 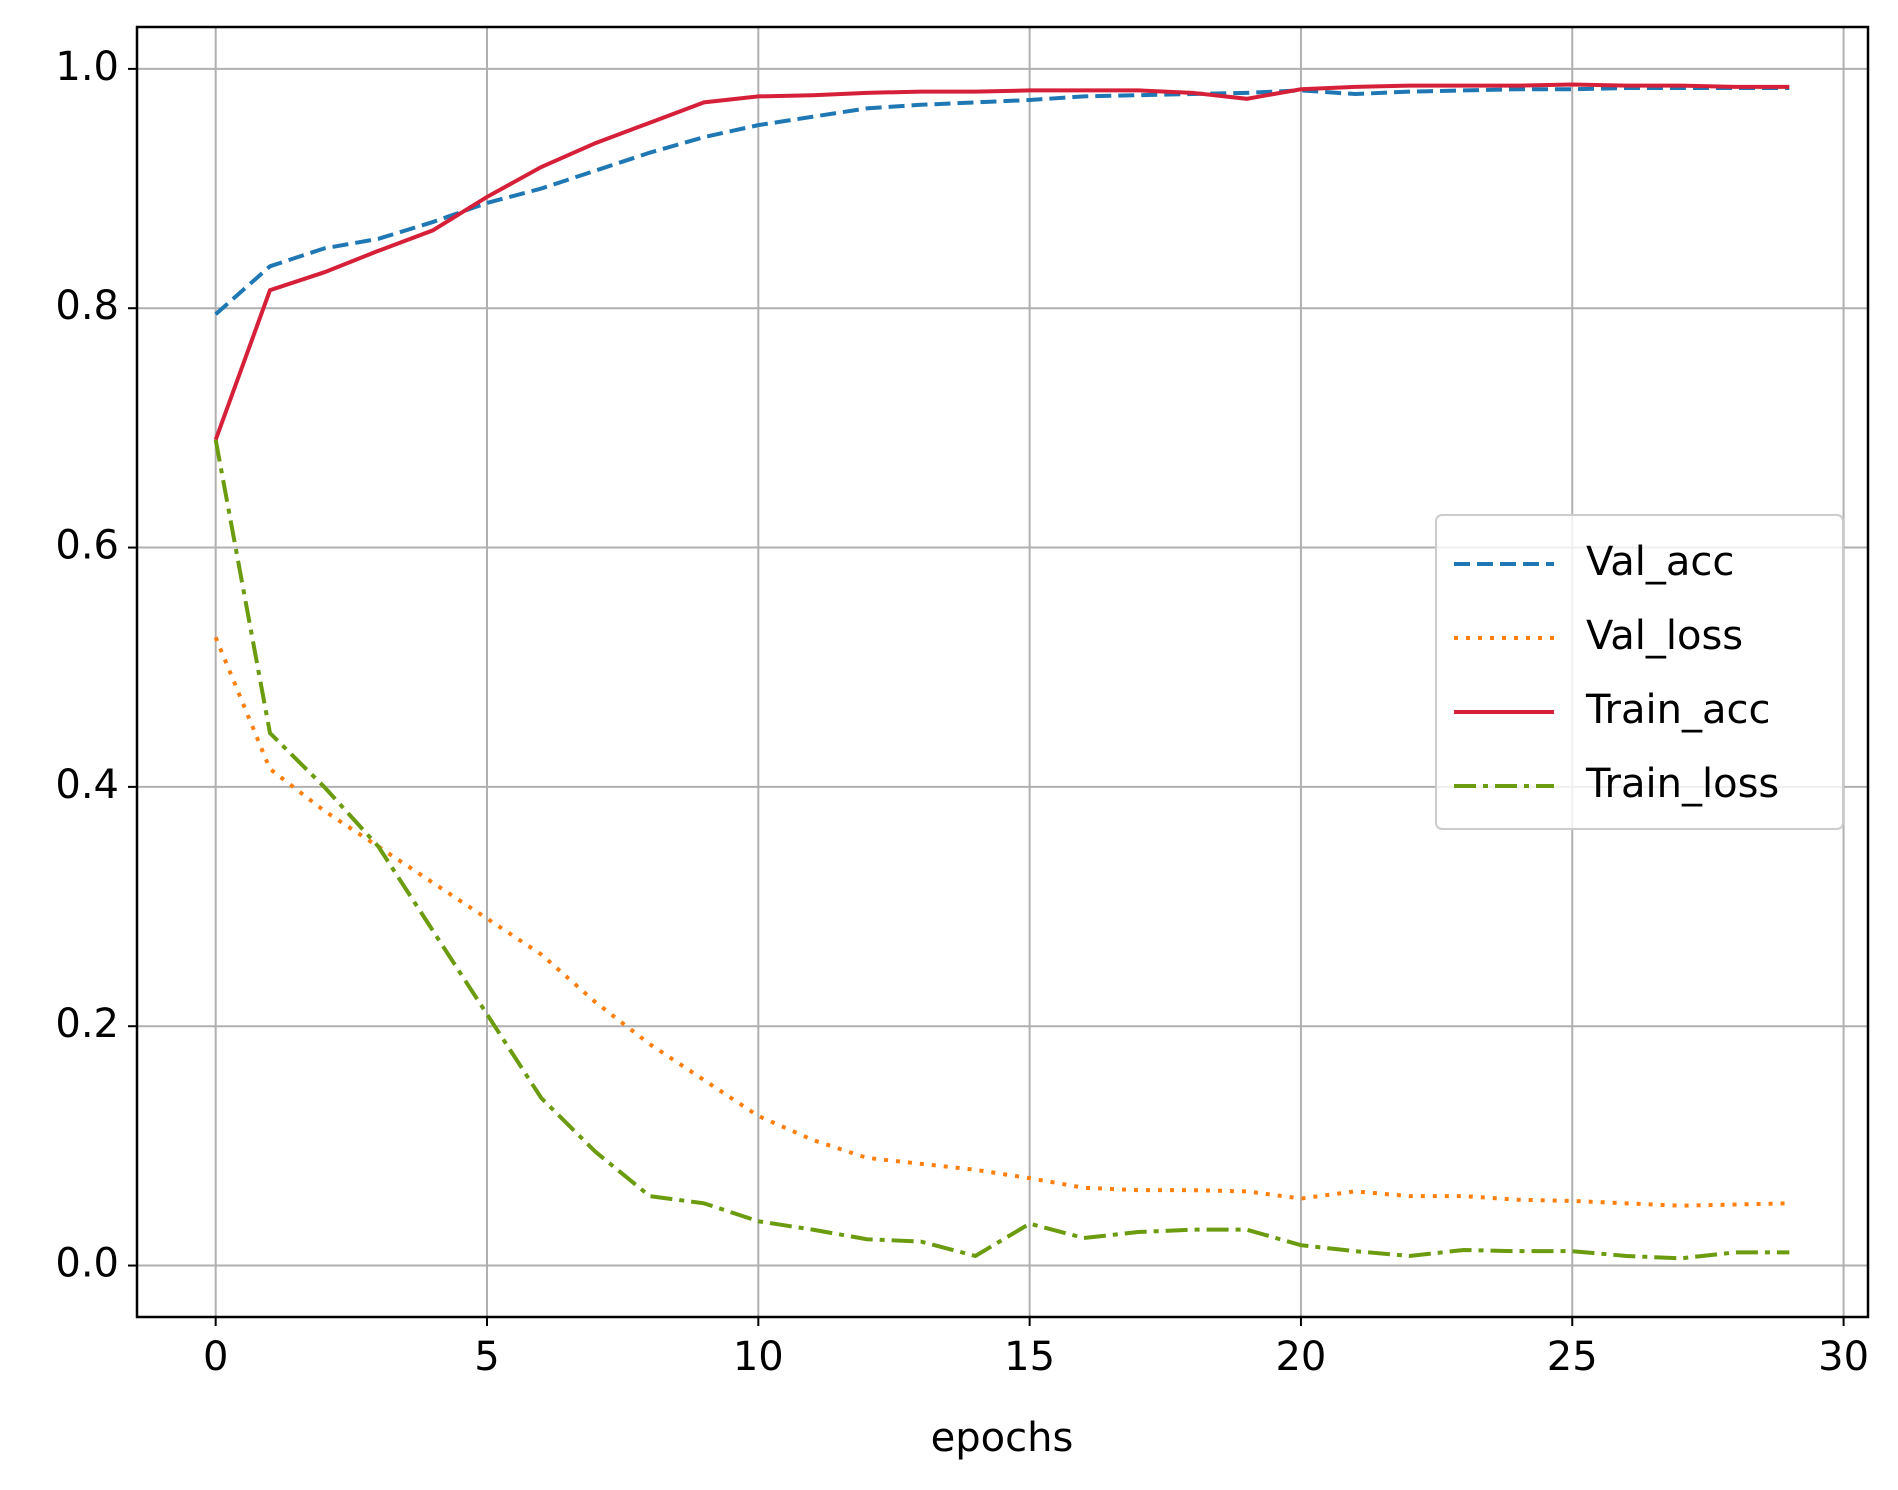 I want to click on legend-label: Train_acc, so click(x=1677, y=710).